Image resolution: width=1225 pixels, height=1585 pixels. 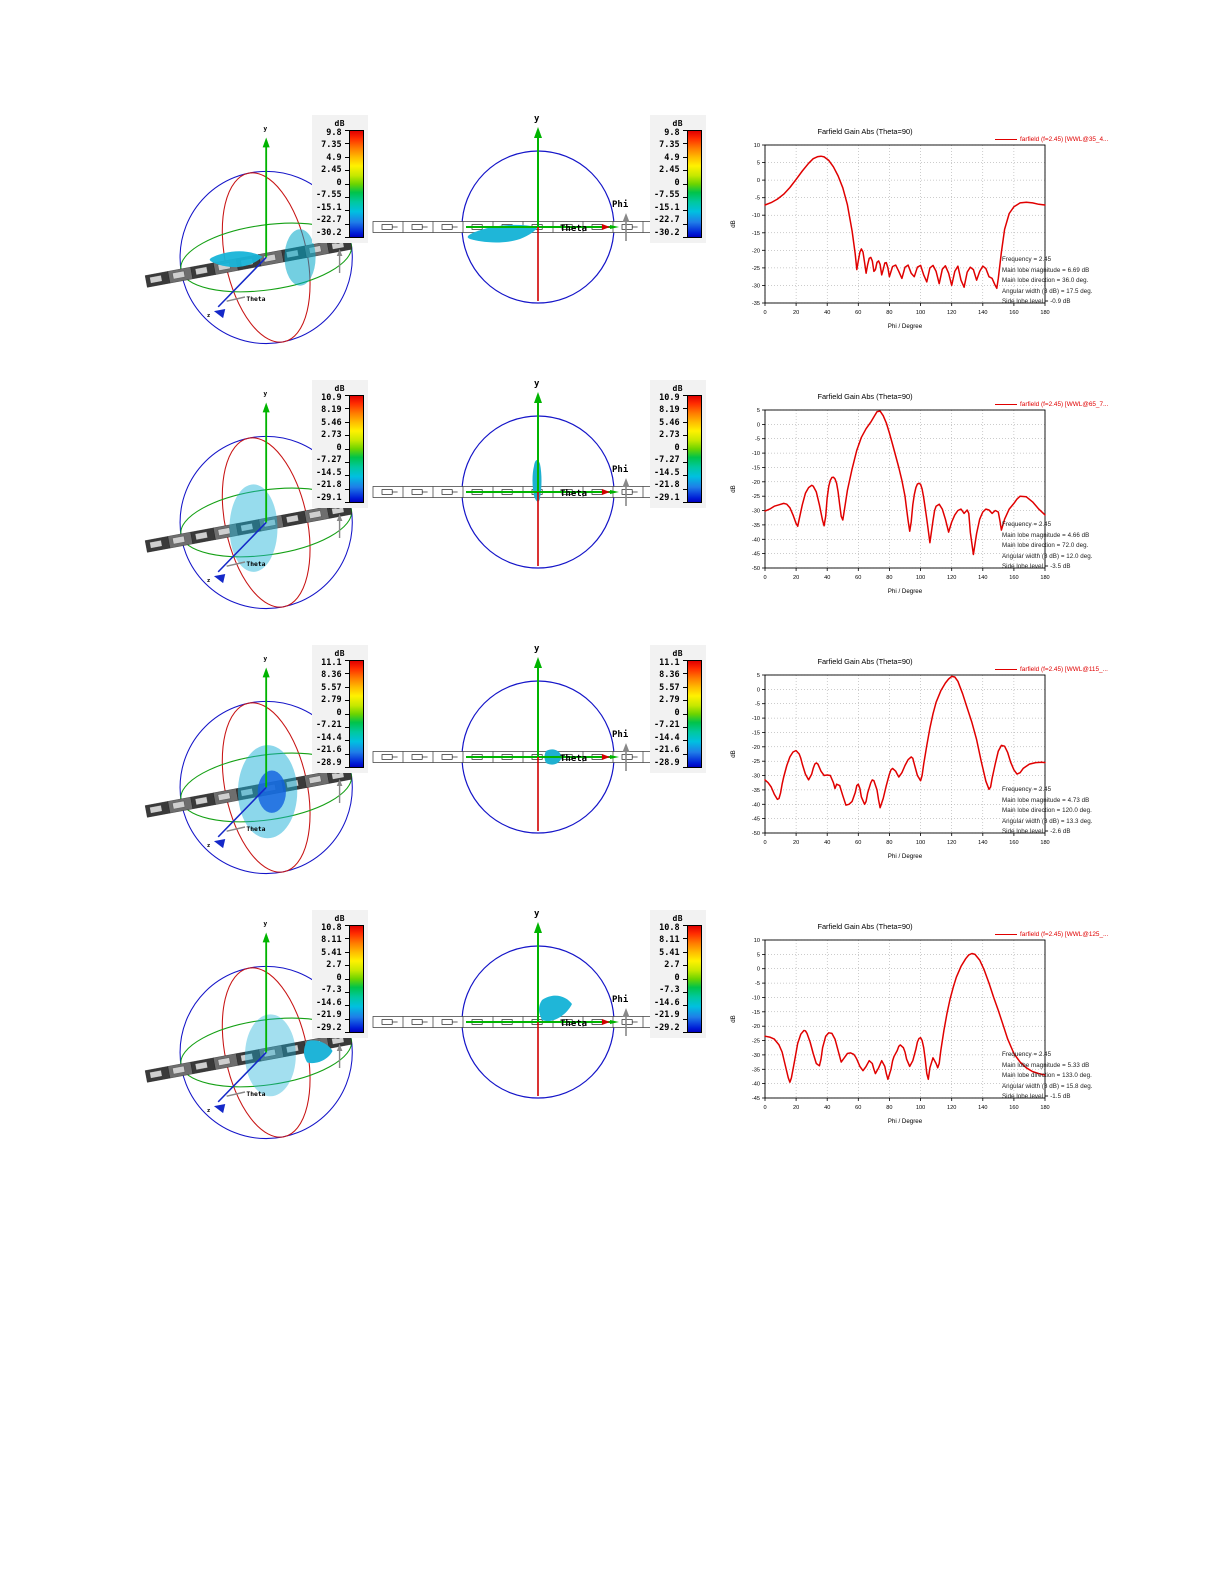 I want to click on svg-text: -10, so click(x=756, y=719).